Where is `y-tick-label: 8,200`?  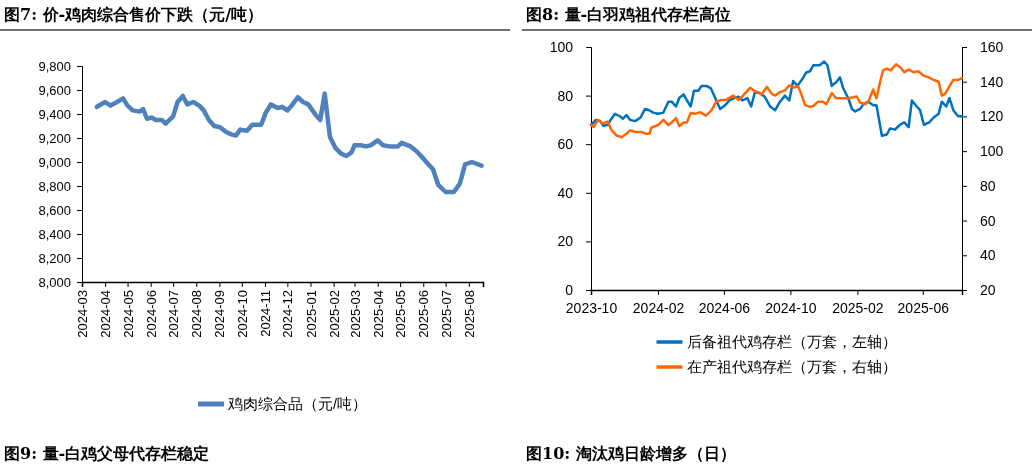 y-tick-label: 8,200 is located at coordinates (54, 258).